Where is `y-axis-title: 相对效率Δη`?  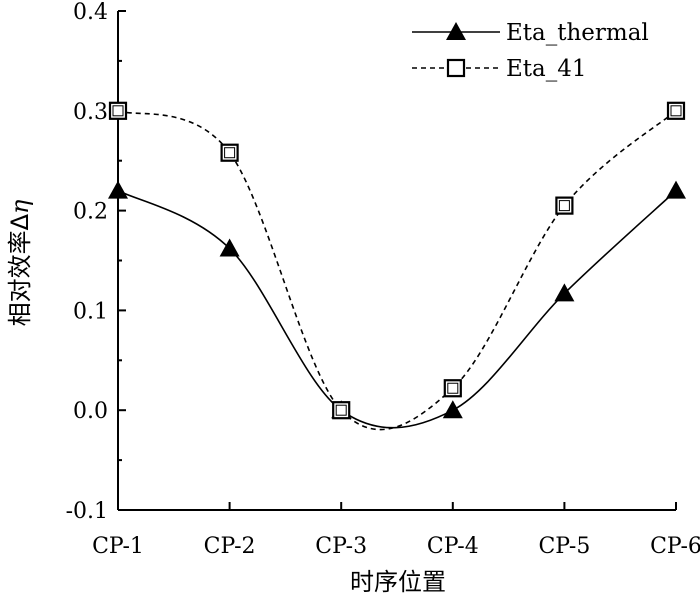
y-axis-title: 相对效率Δη is located at coordinates (20, 262).